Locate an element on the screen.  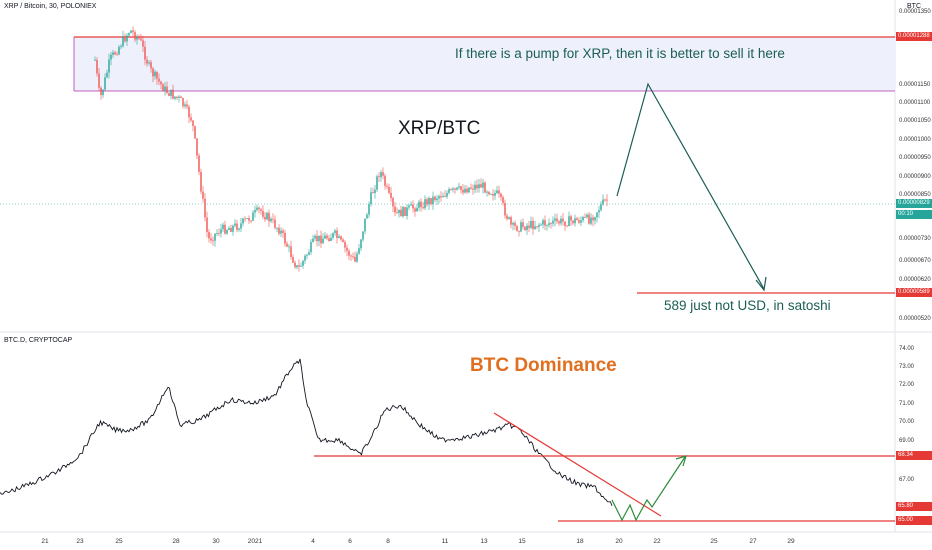
price-tick: 0.00000900 is located at coordinates (915, 177).